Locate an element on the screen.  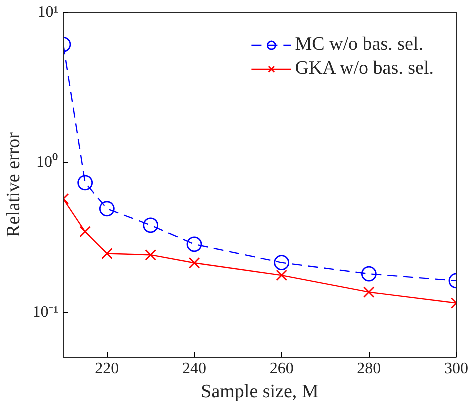
x-tick-label: 300 is located at coordinates (456, 369).